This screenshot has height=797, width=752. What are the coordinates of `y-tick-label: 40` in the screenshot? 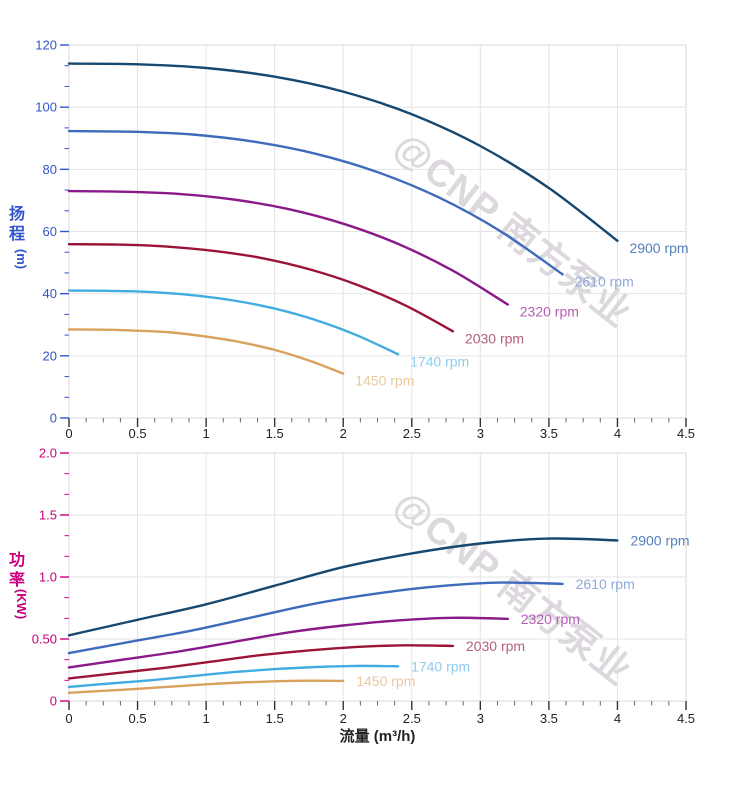 It's located at (50, 293).